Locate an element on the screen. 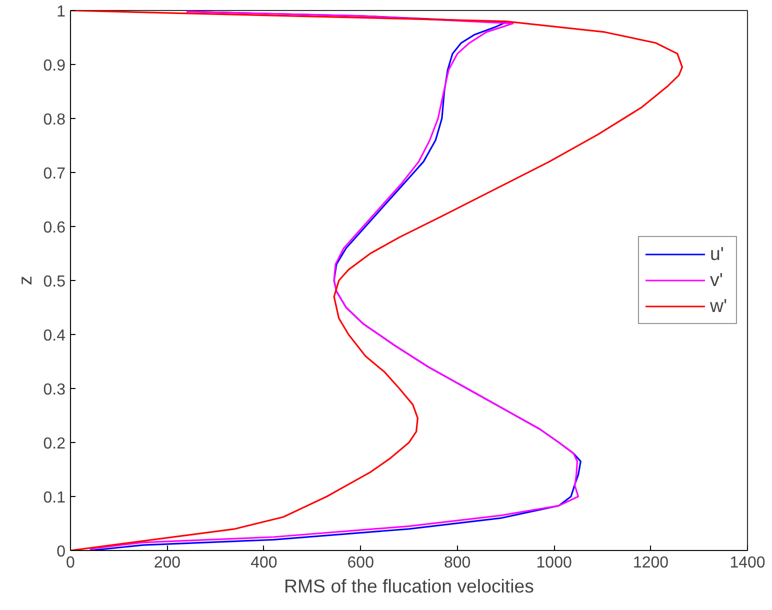 Image resolution: width=772 pixels, height=610 pixels. y-tick-label: 0 is located at coordinates (61, 552).